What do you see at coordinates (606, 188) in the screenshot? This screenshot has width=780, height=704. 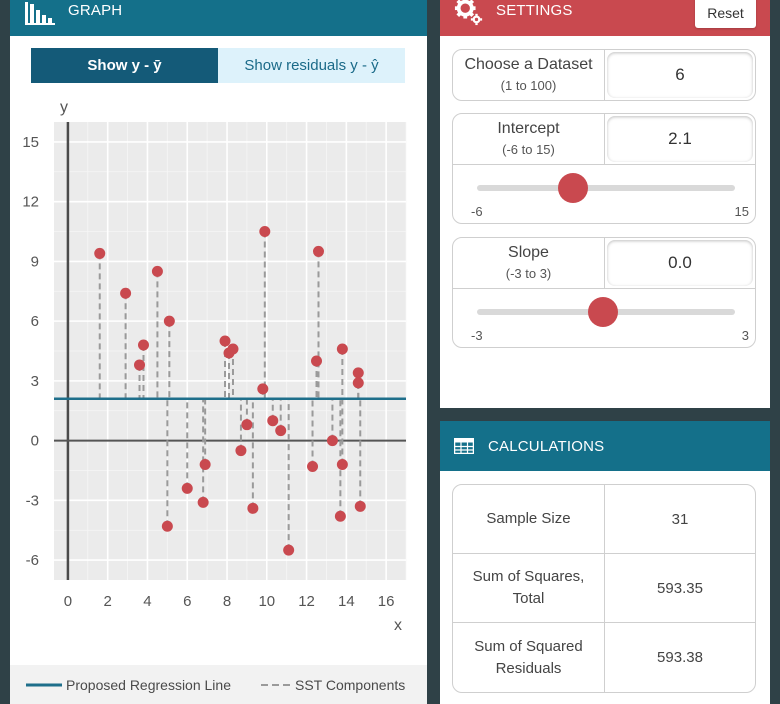 I see `intercept-slider-track` at bounding box center [606, 188].